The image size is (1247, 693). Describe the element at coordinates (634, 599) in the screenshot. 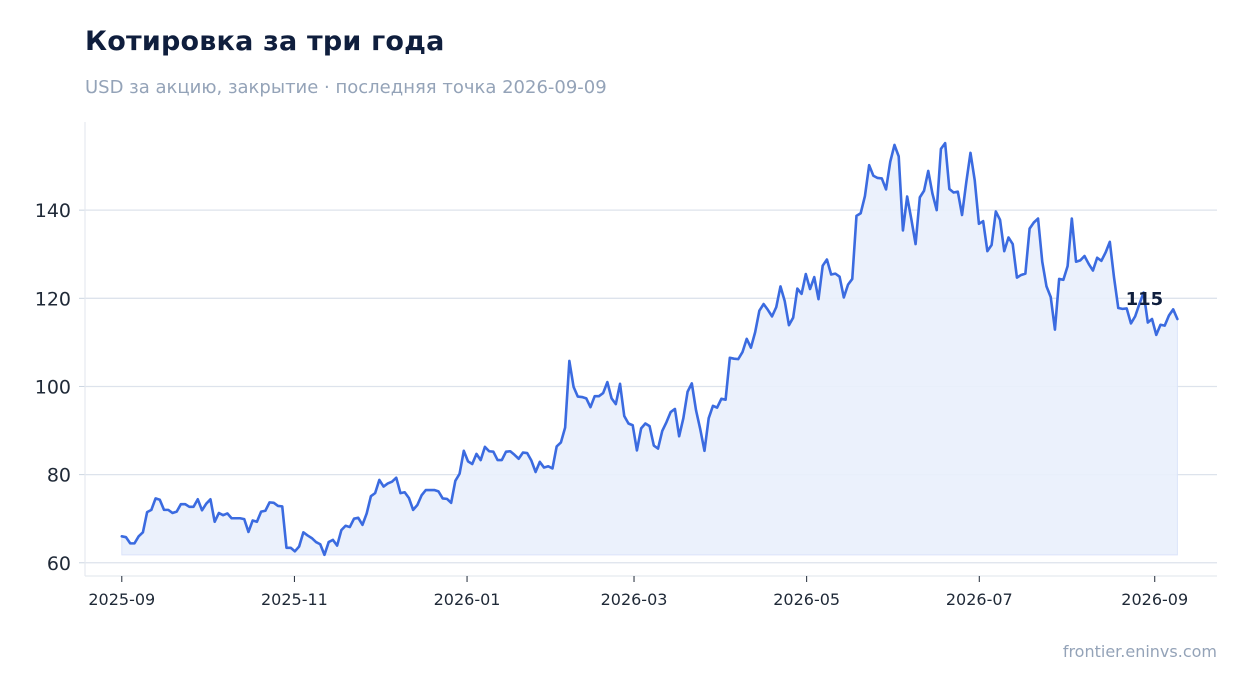

I see `x-tick-label: 2026-03` at that location.